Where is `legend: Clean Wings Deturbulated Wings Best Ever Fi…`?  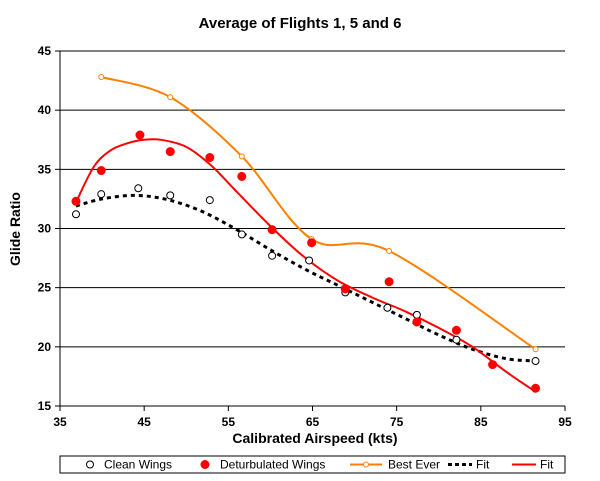 legend: Clean Wings Deturbulated Wings Best Ever Fi… is located at coordinates (312, 464).